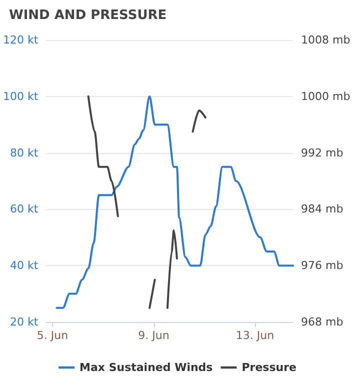 The width and height of the screenshot is (355, 386). Describe the element at coordinates (24, 209) in the screenshot. I see `y-tick-label: 60 kt` at that location.